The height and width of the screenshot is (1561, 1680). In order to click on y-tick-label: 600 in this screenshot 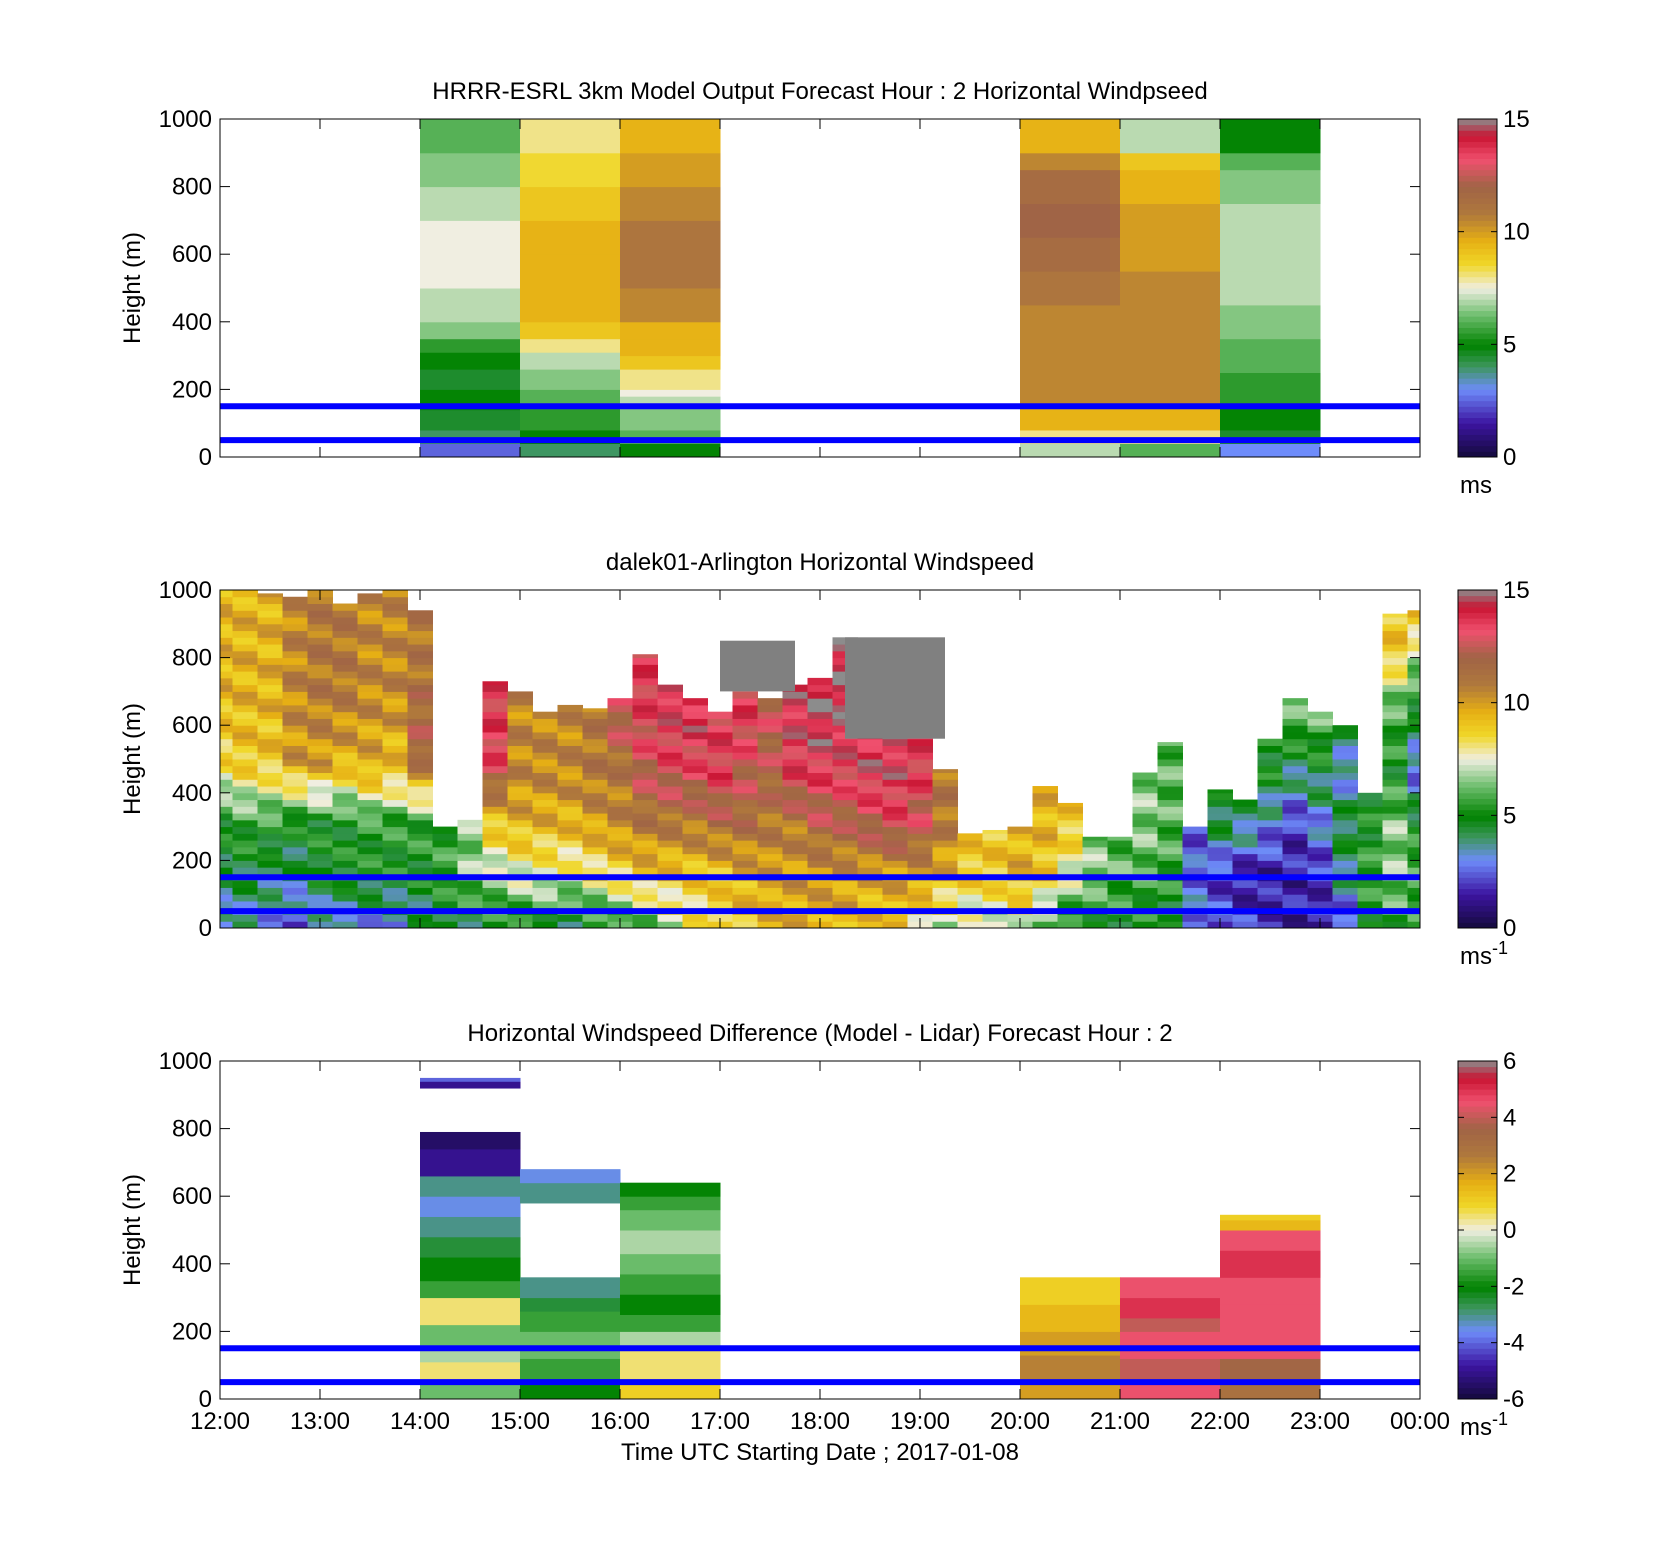, I will do `click(192, 725)`.